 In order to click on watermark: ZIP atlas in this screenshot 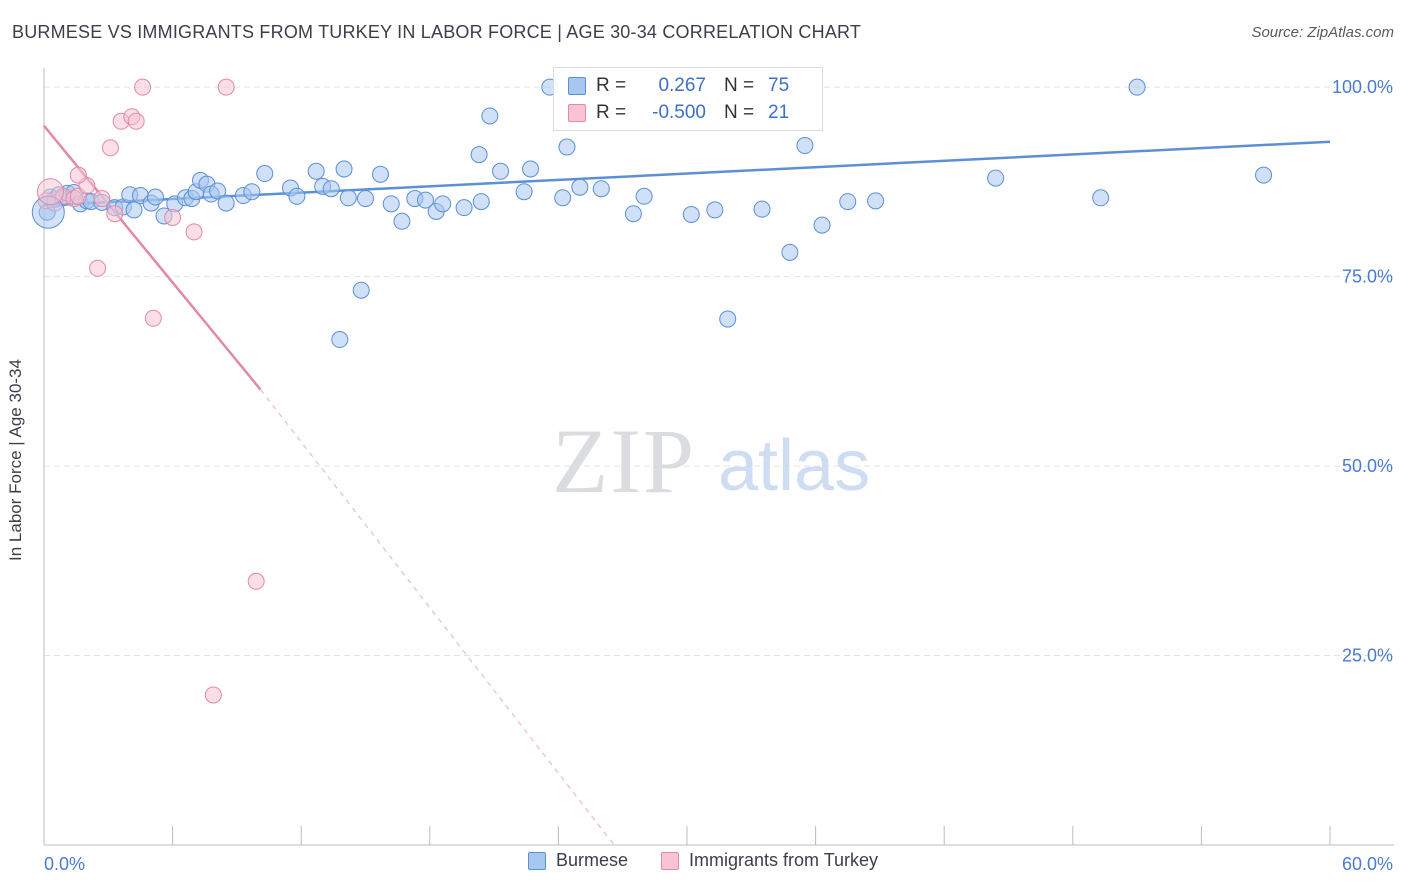, I will do `click(711, 461)`.